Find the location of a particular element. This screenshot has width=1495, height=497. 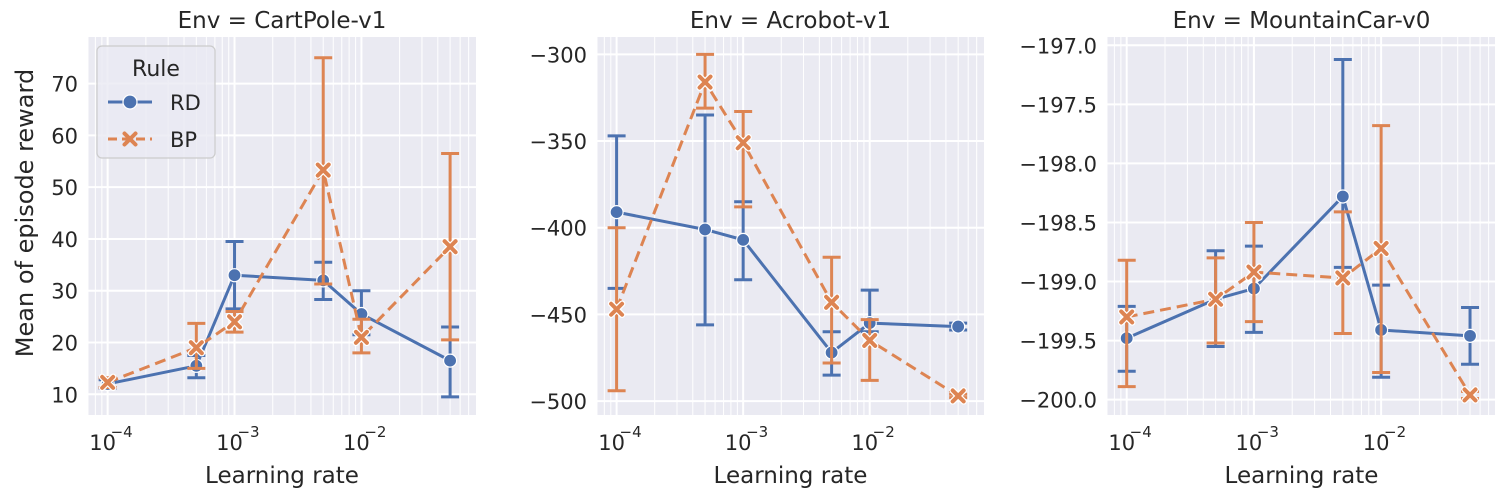

y-tick-label: −198.0 is located at coordinates (1058, 164).